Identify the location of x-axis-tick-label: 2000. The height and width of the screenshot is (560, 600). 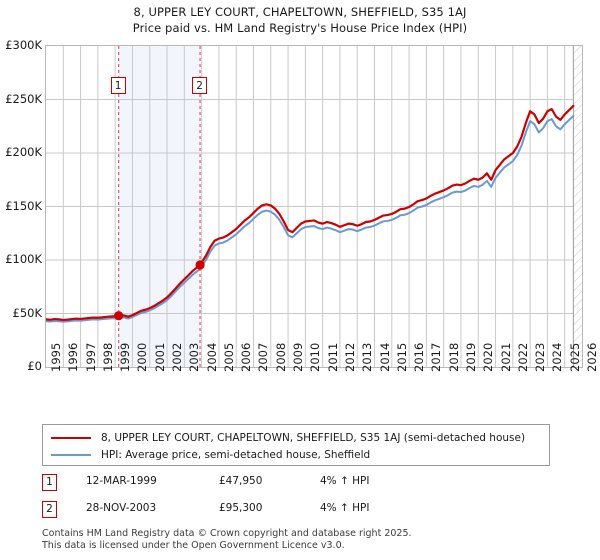
(142, 357).